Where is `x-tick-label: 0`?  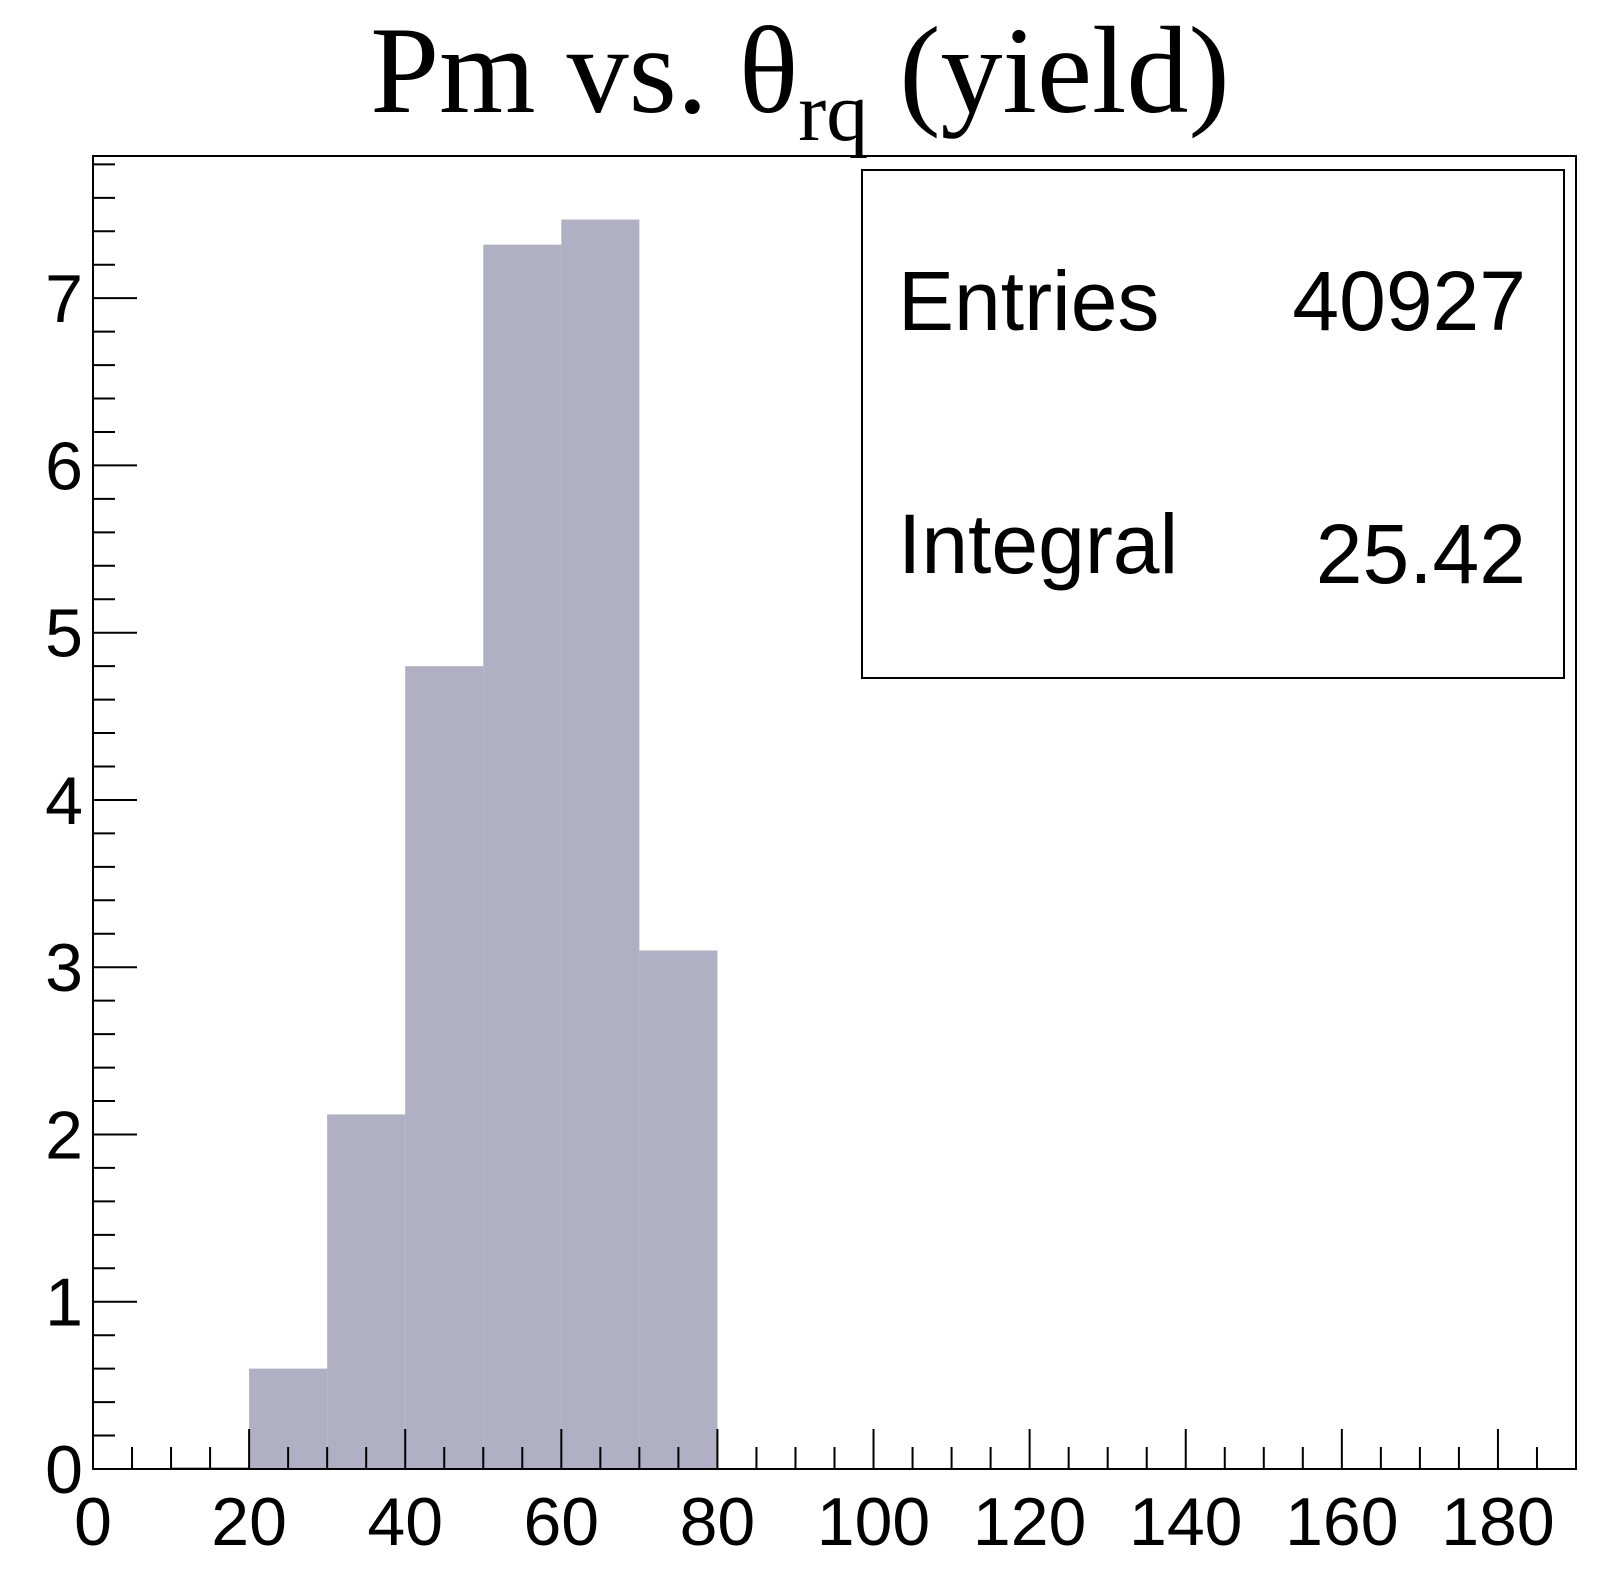
x-tick-label: 0 is located at coordinates (93, 1522).